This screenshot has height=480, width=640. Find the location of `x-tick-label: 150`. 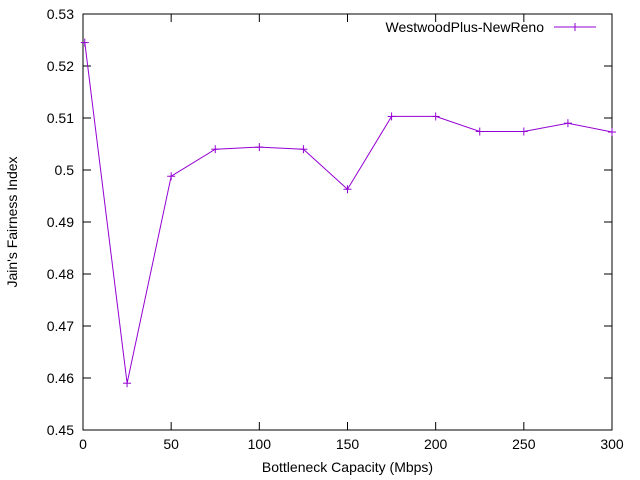

x-tick-label: 150 is located at coordinates (348, 444).